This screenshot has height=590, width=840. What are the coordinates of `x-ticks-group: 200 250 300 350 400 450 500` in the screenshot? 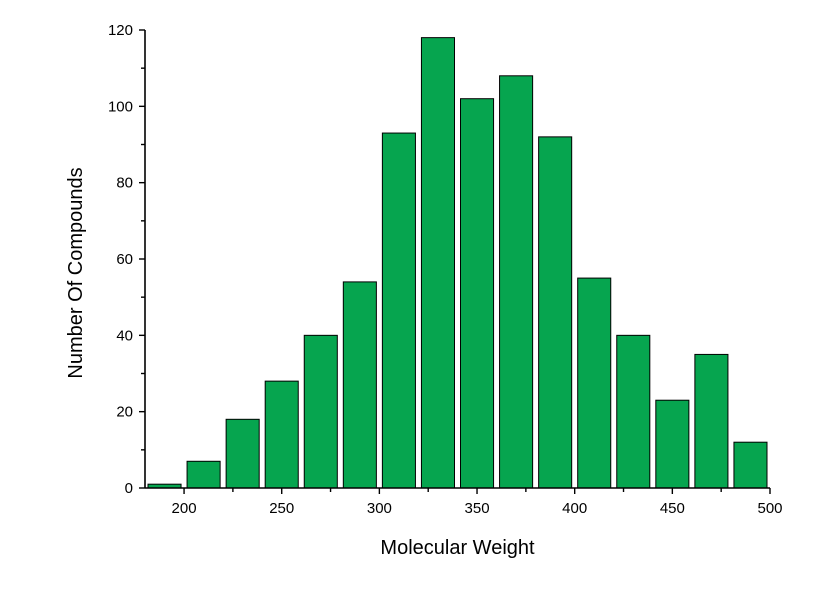 It's located at (477, 502).